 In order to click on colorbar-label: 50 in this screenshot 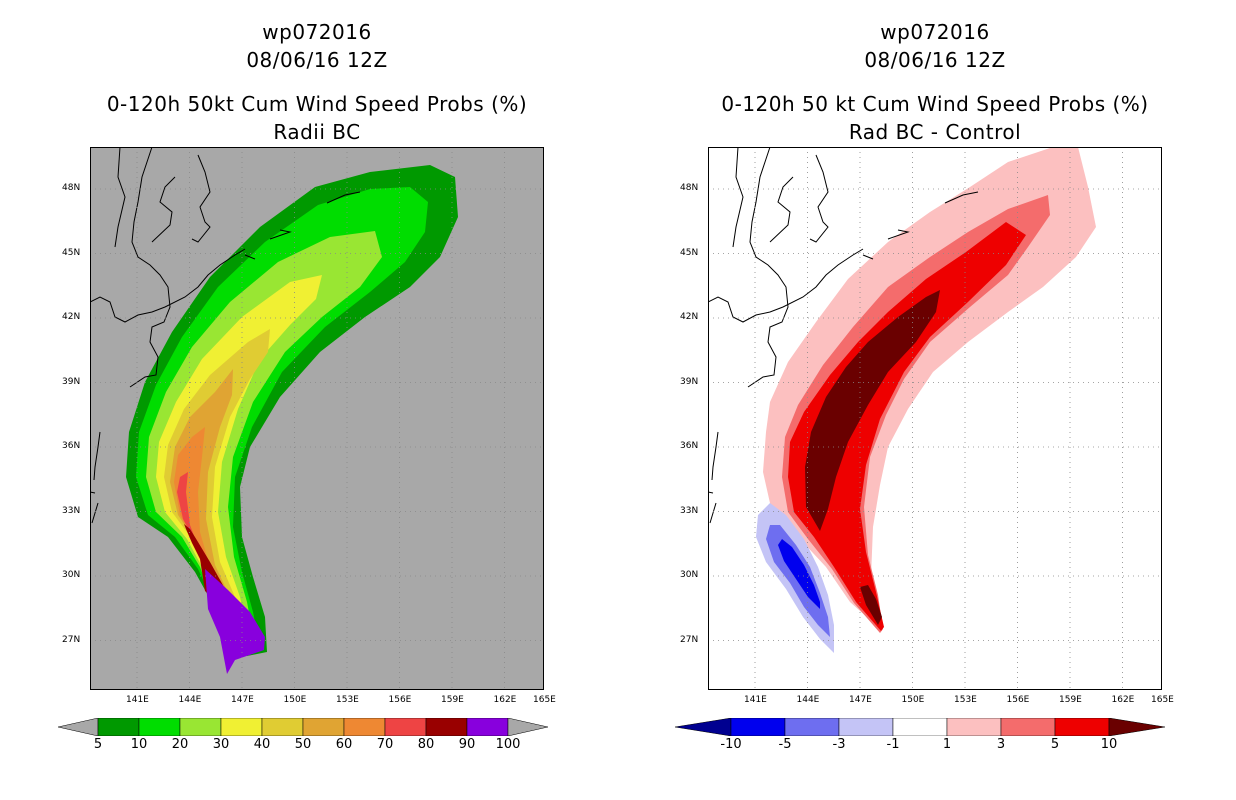, I will do `click(303, 744)`.